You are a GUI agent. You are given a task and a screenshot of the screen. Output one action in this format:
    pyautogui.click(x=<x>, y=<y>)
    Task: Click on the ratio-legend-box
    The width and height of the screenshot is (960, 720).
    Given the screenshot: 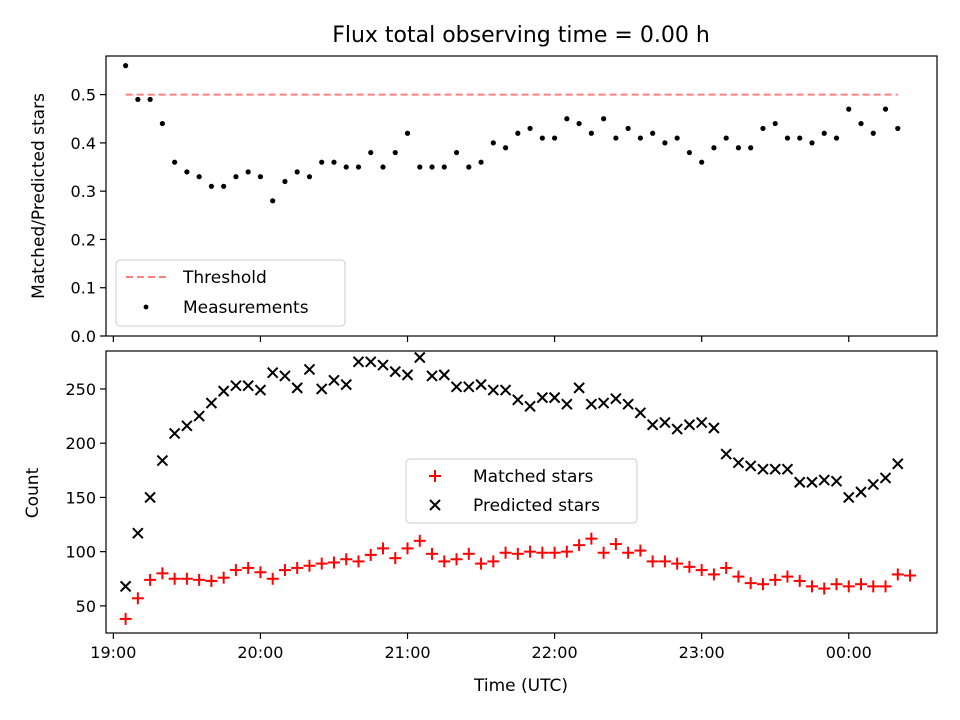 What is the action you would take?
    pyautogui.click(x=230, y=293)
    